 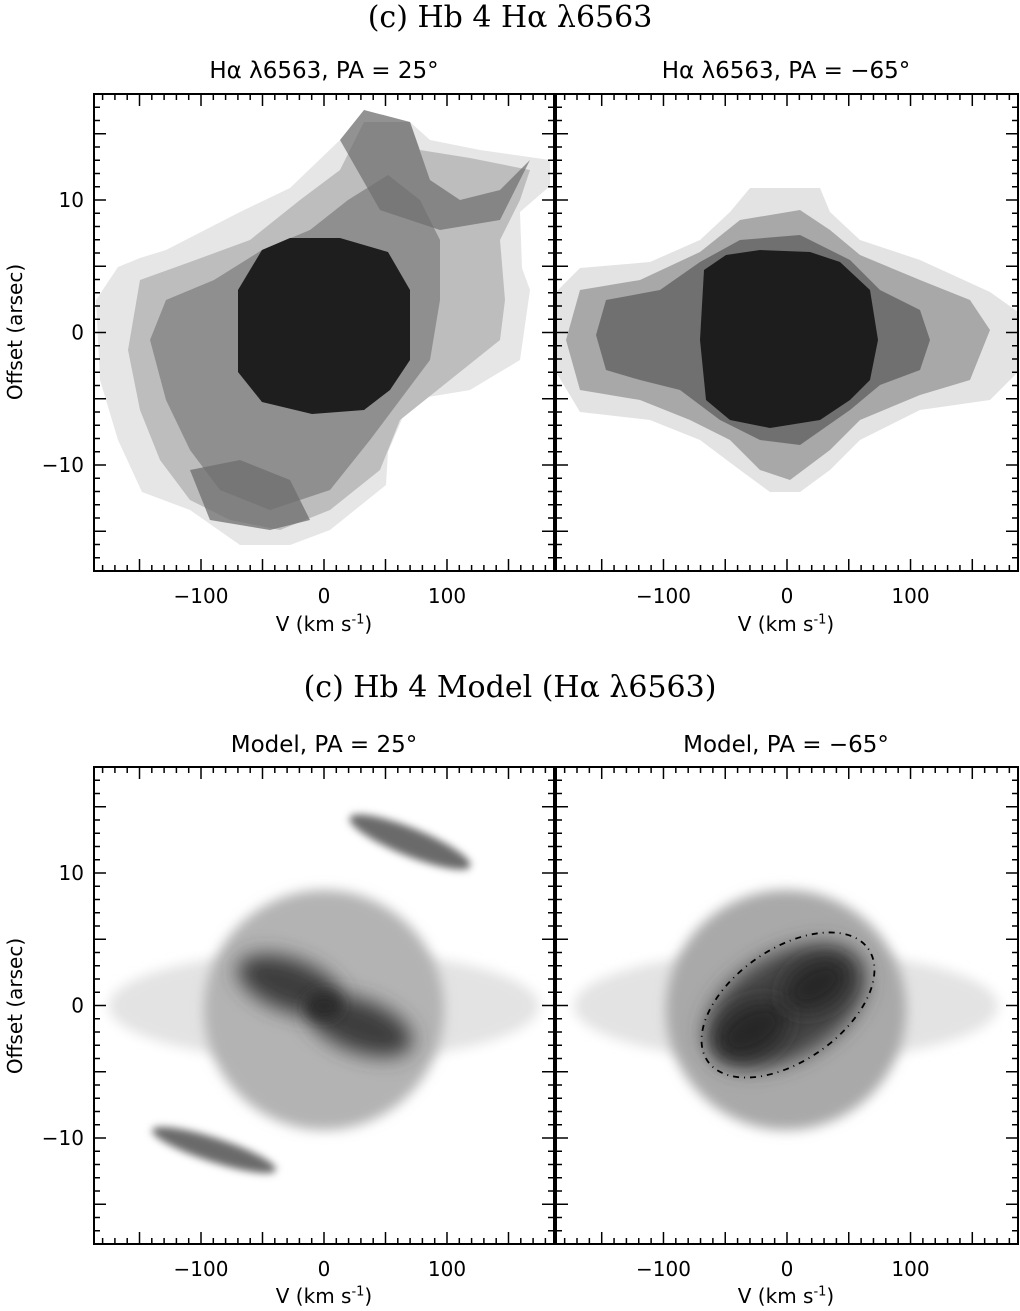 What do you see at coordinates (910, 1269) in the screenshot?
I see `x-tick-label-model-pa-65: 100` at bounding box center [910, 1269].